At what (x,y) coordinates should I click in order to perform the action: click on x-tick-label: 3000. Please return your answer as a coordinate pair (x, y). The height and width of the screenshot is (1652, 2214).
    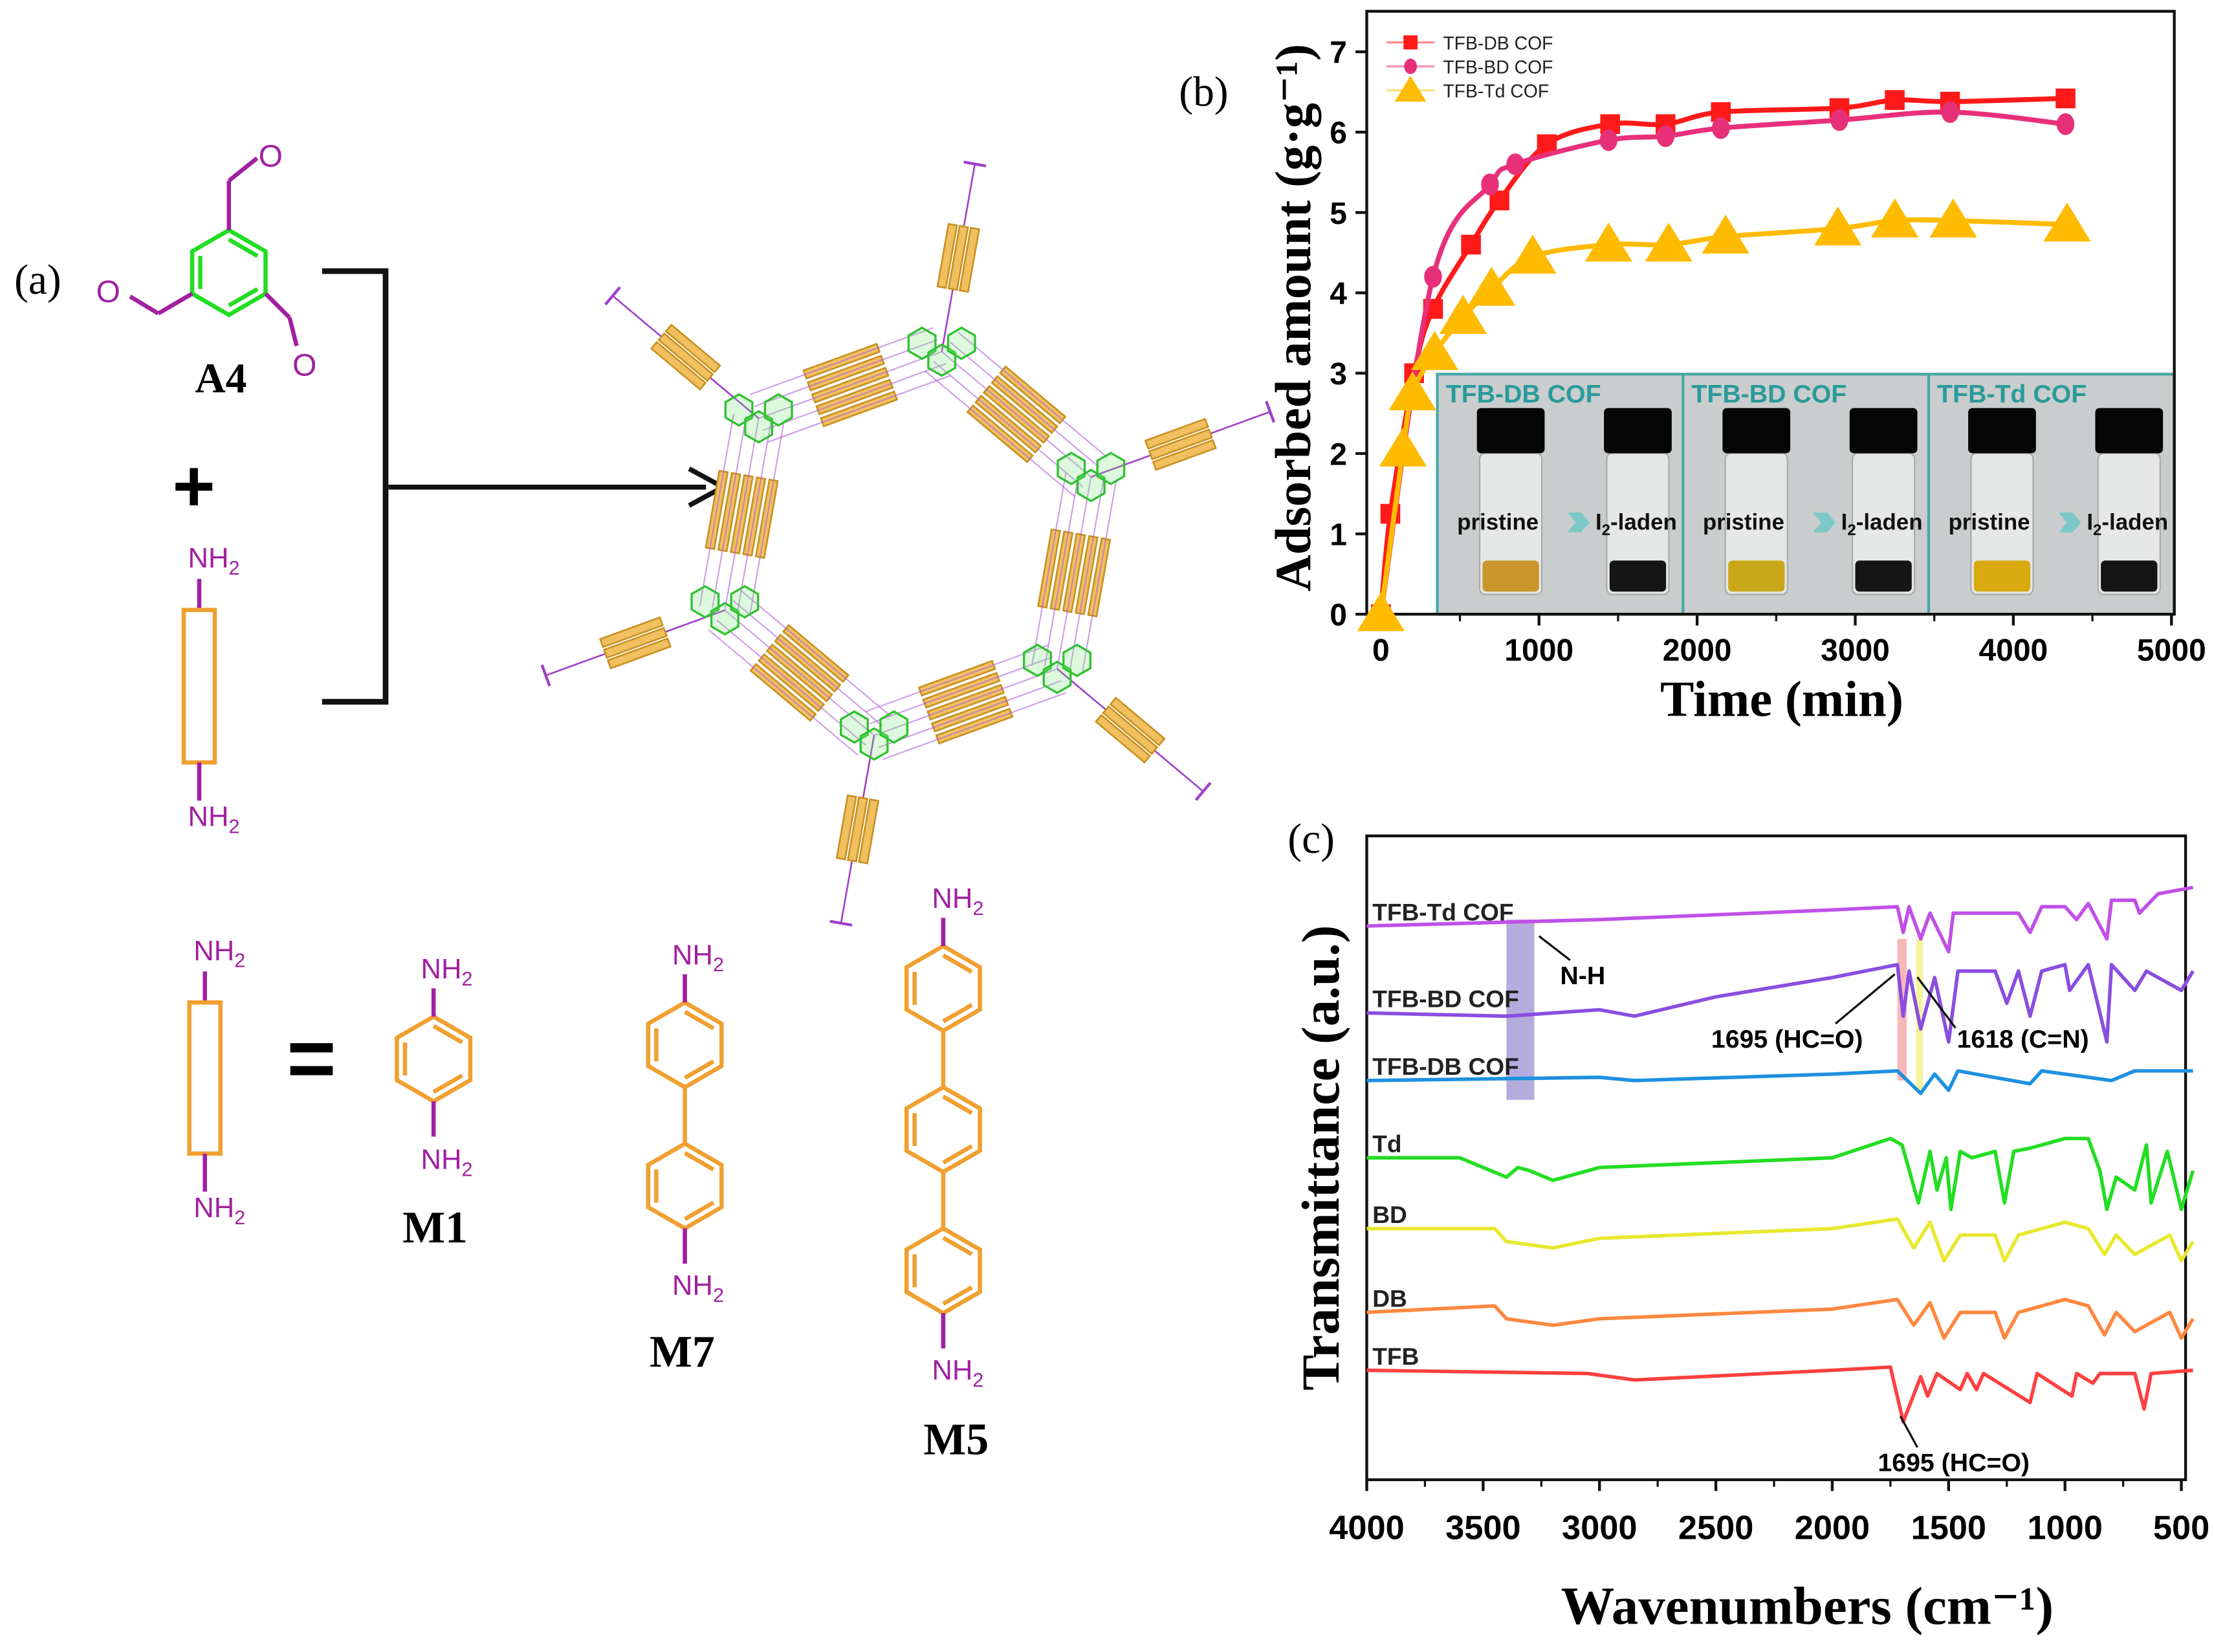
    Looking at the image, I should click on (1599, 1528).